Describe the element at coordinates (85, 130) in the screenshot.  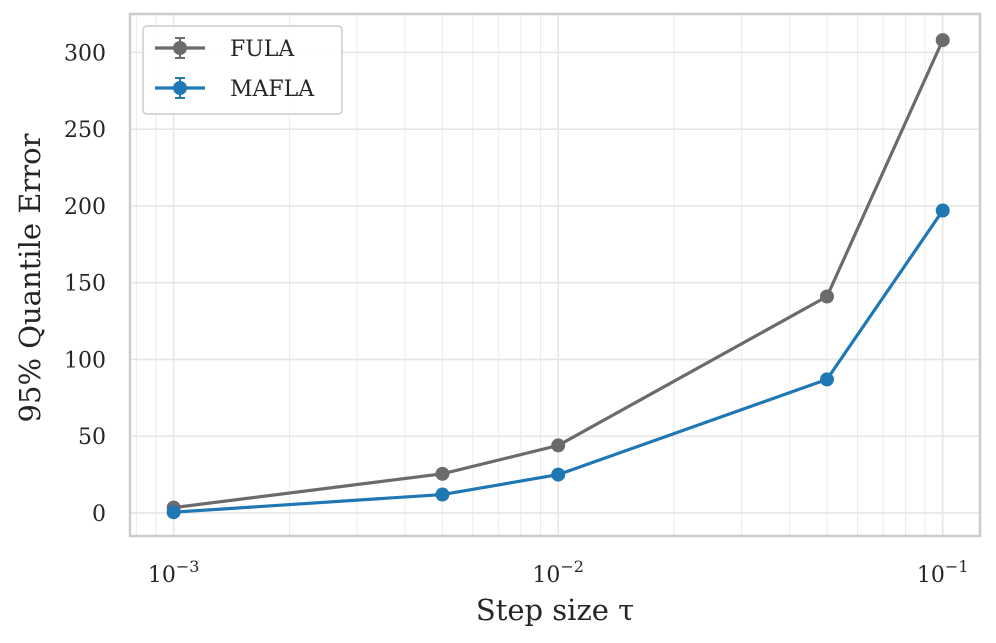
I see `y-tick-label: 250` at that location.